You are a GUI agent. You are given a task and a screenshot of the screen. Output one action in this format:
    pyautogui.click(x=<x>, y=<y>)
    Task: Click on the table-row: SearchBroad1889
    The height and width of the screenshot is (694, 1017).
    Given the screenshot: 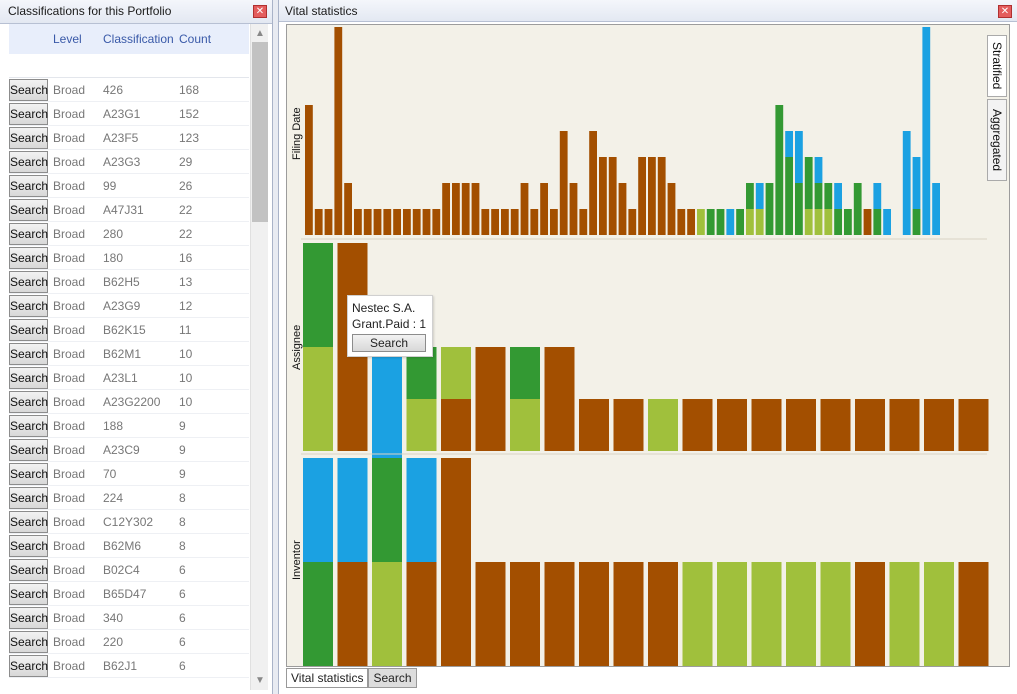 What is the action you would take?
    pyautogui.click(x=129, y=426)
    